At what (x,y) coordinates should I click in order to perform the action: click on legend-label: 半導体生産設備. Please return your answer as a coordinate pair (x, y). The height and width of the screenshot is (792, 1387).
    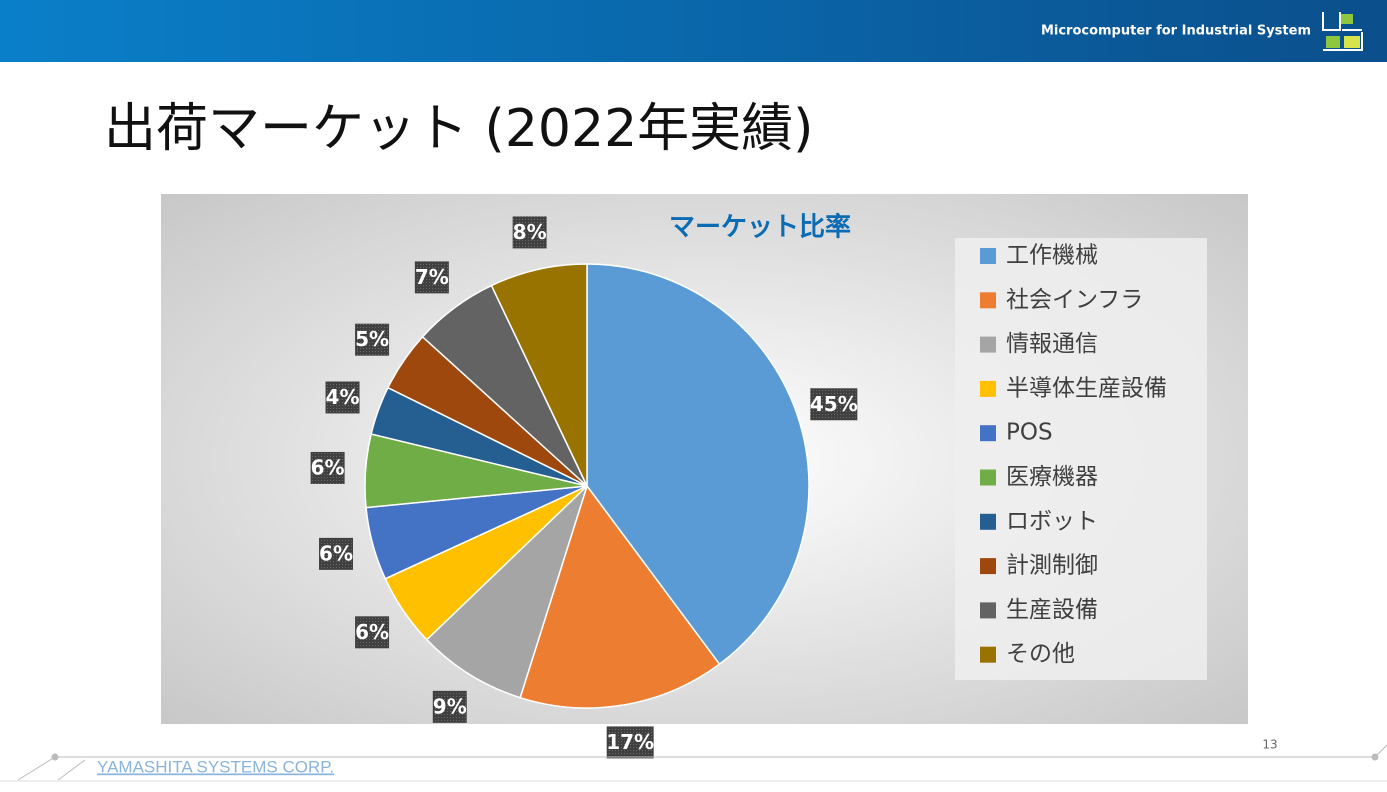
    Looking at the image, I should click on (1086, 388).